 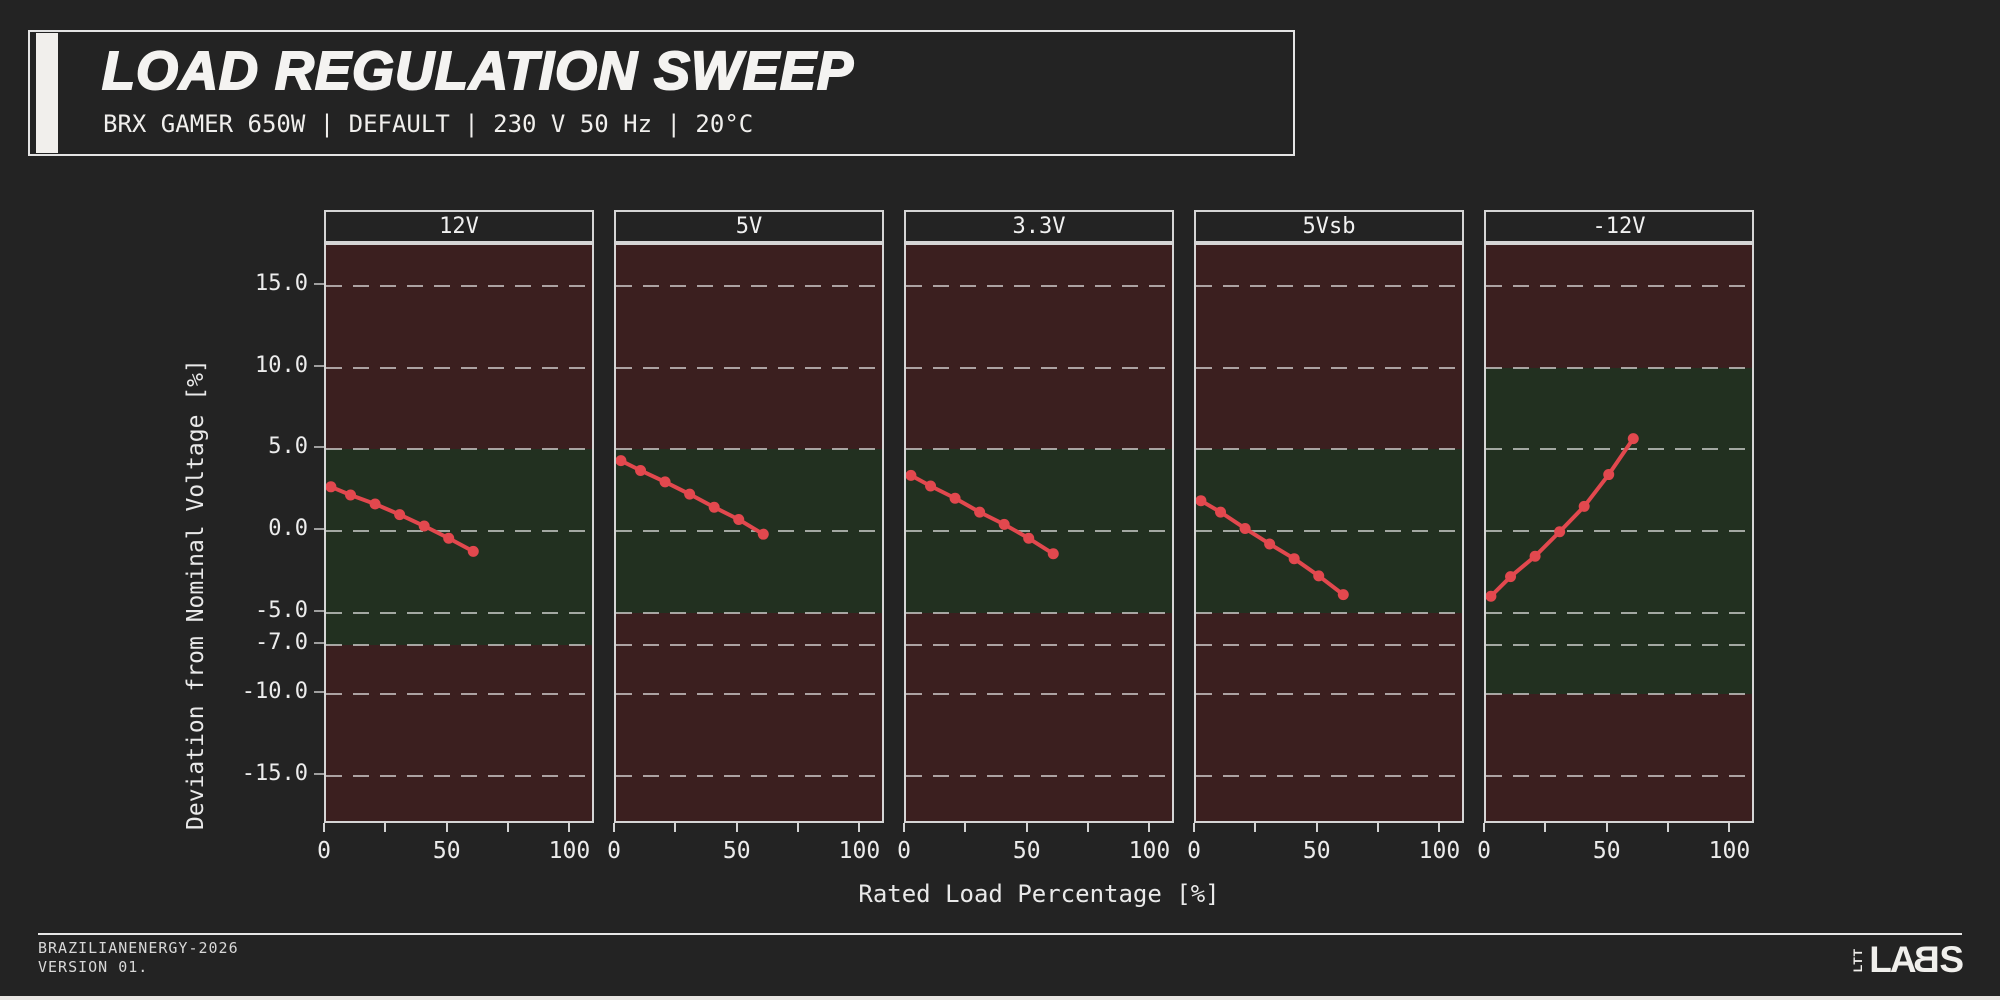 What do you see at coordinates (1491, 596) in the screenshot?
I see `data-point--12V-2` at bounding box center [1491, 596].